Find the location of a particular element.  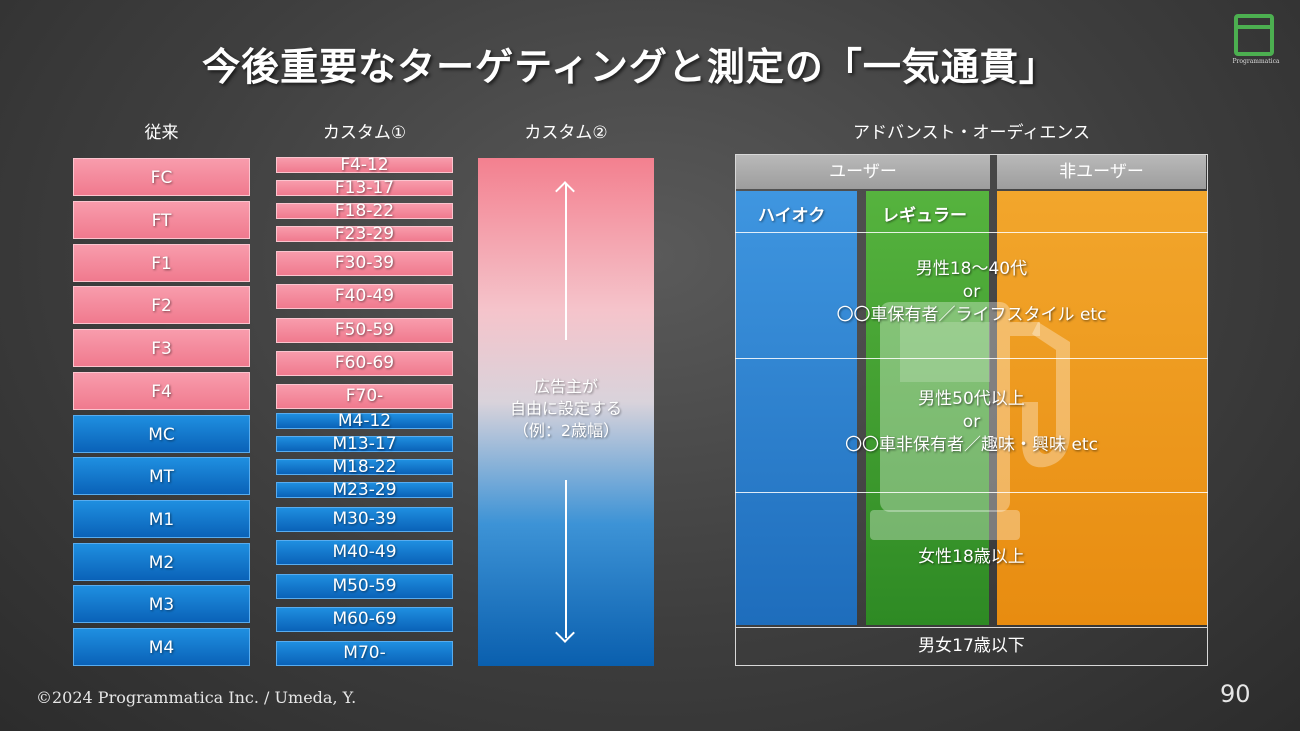

custom2-line: 自由に設定する is located at coordinates (565, 408).